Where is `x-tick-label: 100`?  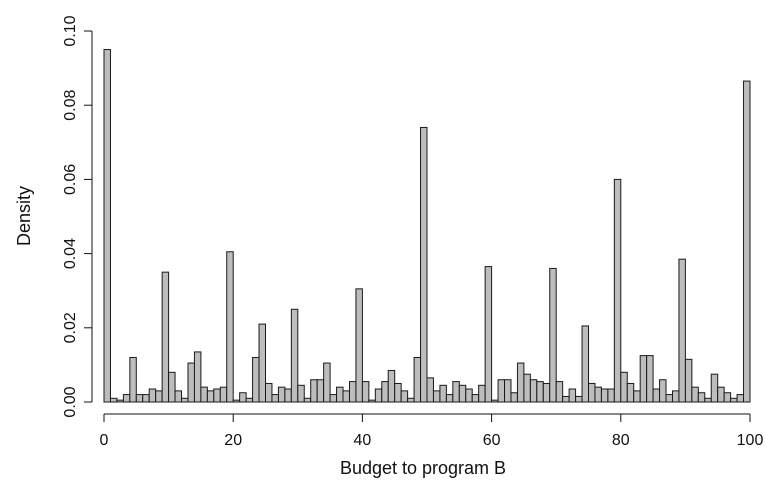
x-tick-label: 100 is located at coordinates (750, 440).